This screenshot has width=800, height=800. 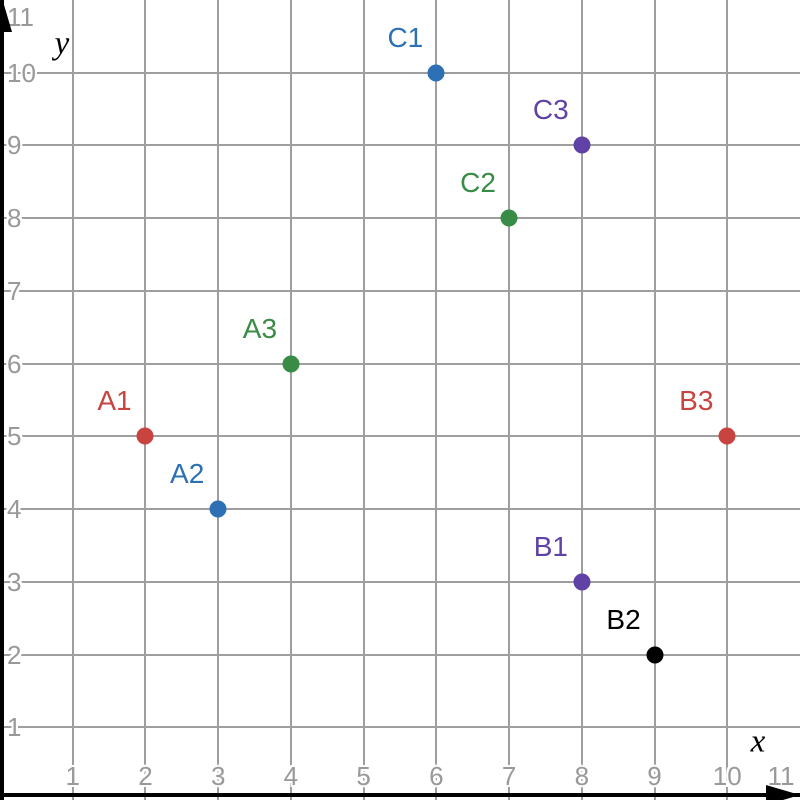 I want to click on y-tick-label: 9, so click(x=14, y=145).